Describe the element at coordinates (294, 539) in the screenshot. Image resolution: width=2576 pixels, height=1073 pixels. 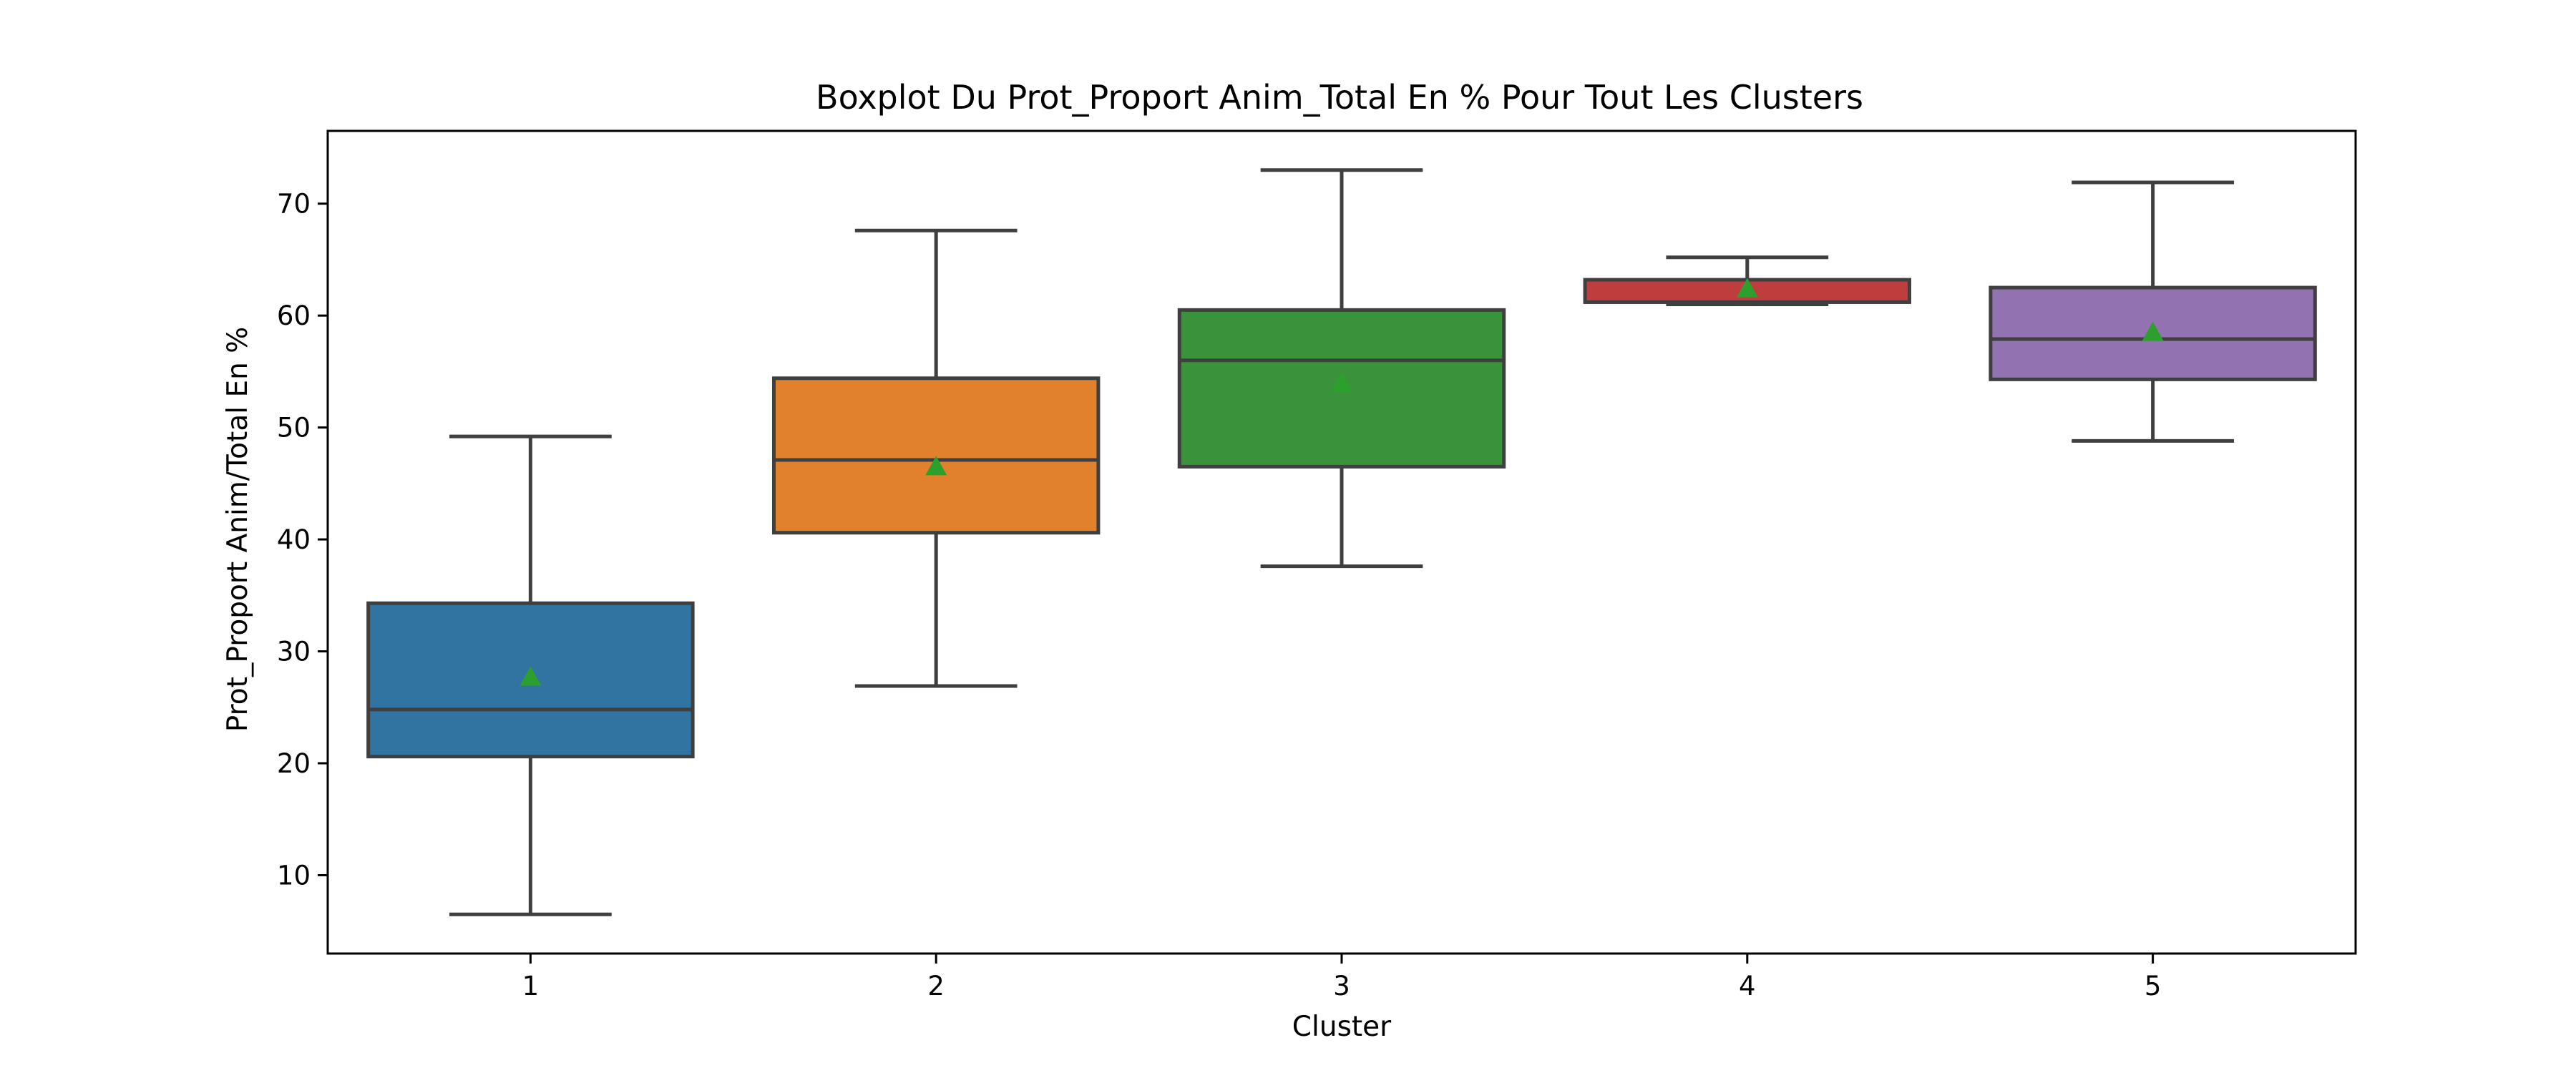
I see `y-tick-label: 40` at that location.